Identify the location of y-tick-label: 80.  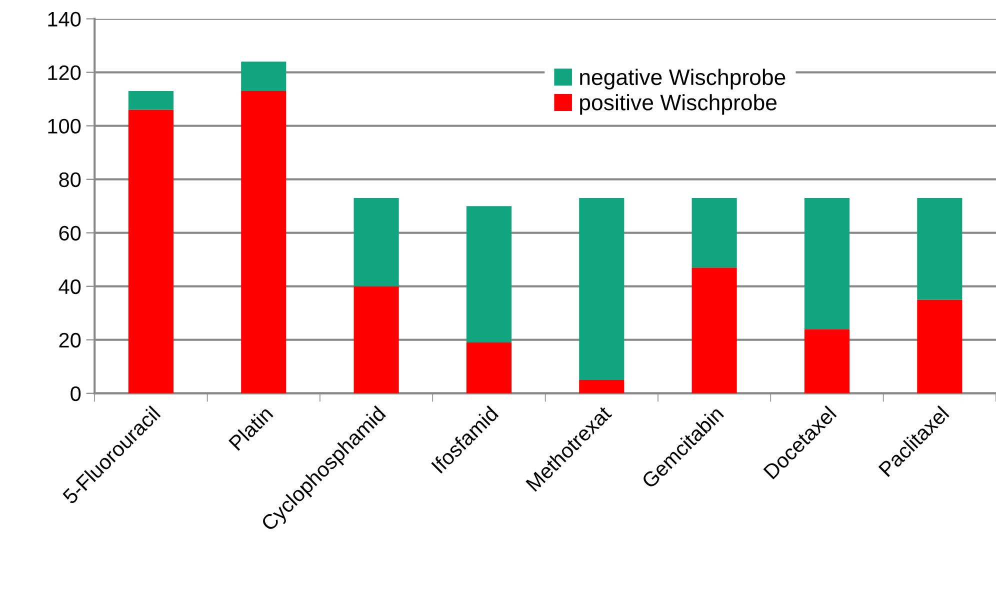
(70, 180).